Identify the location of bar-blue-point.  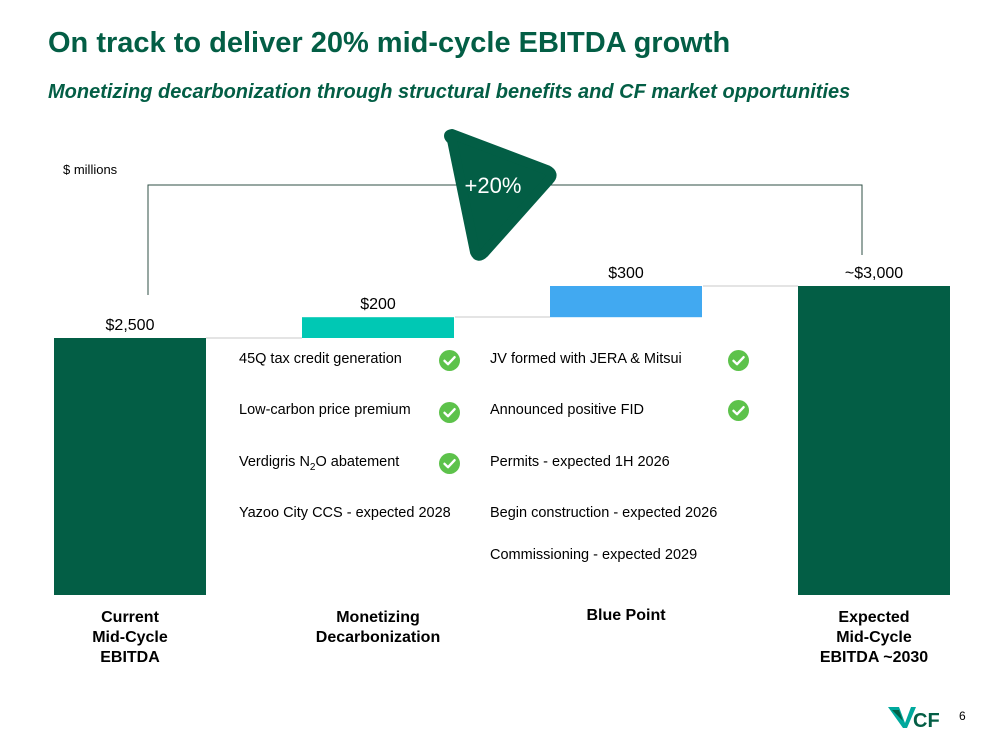
(626, 302).